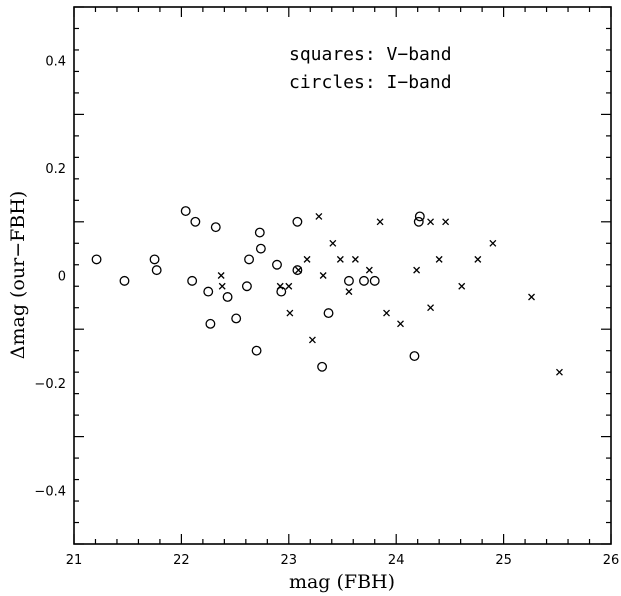 This screenshot has height=596, width=621. What do you see at coordinates (55, 62) in the screenshot?
I see `y-tick-label: 0.4` at bounding box center [55, 62].